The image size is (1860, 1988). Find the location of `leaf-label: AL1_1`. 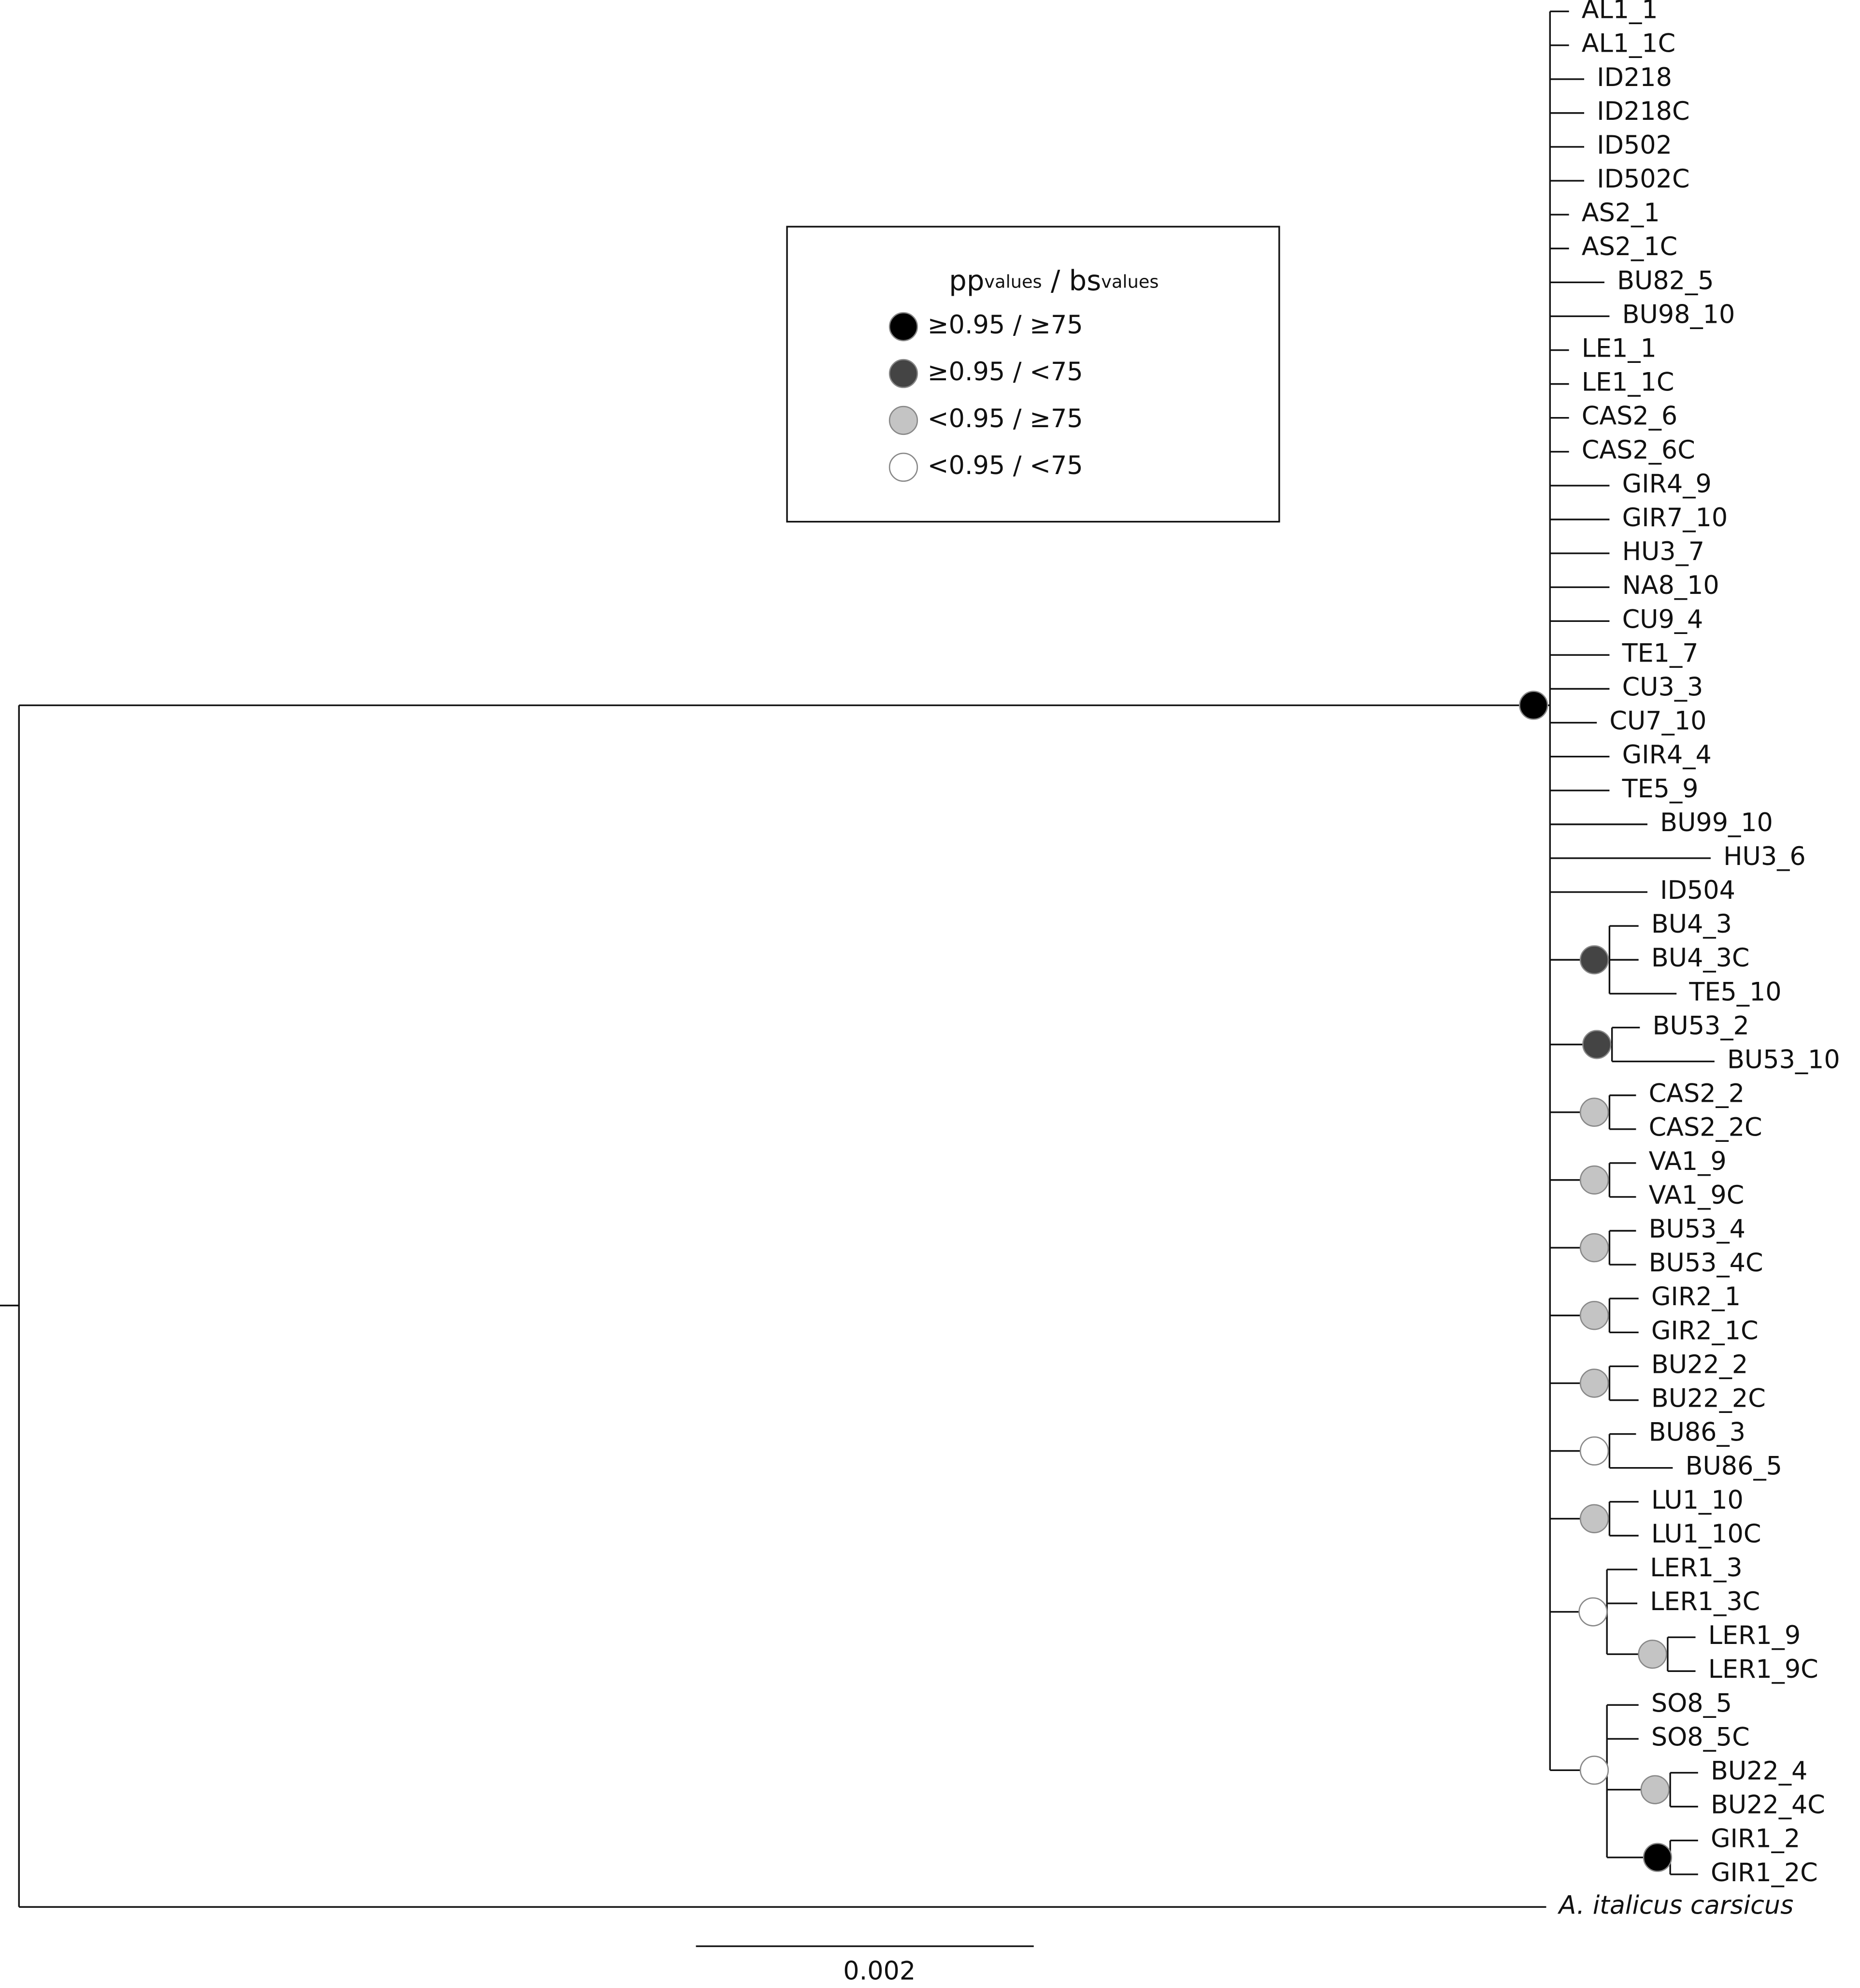

leaf-label: AL1_1 is located at coordinates (1620, 13).